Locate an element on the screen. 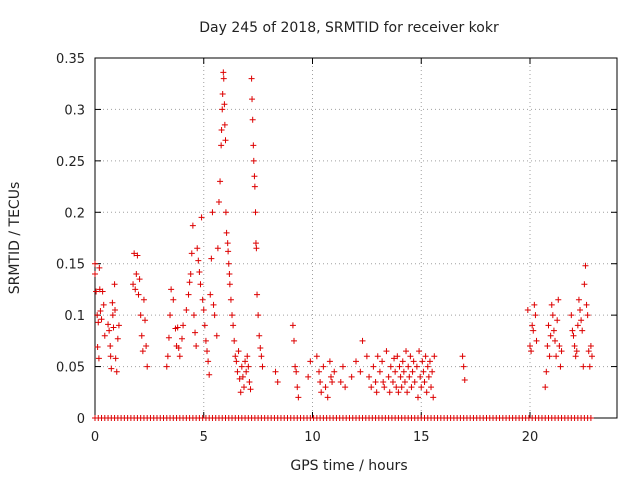  y-tick-label: 0.2 is located at coordinates (74, 213).